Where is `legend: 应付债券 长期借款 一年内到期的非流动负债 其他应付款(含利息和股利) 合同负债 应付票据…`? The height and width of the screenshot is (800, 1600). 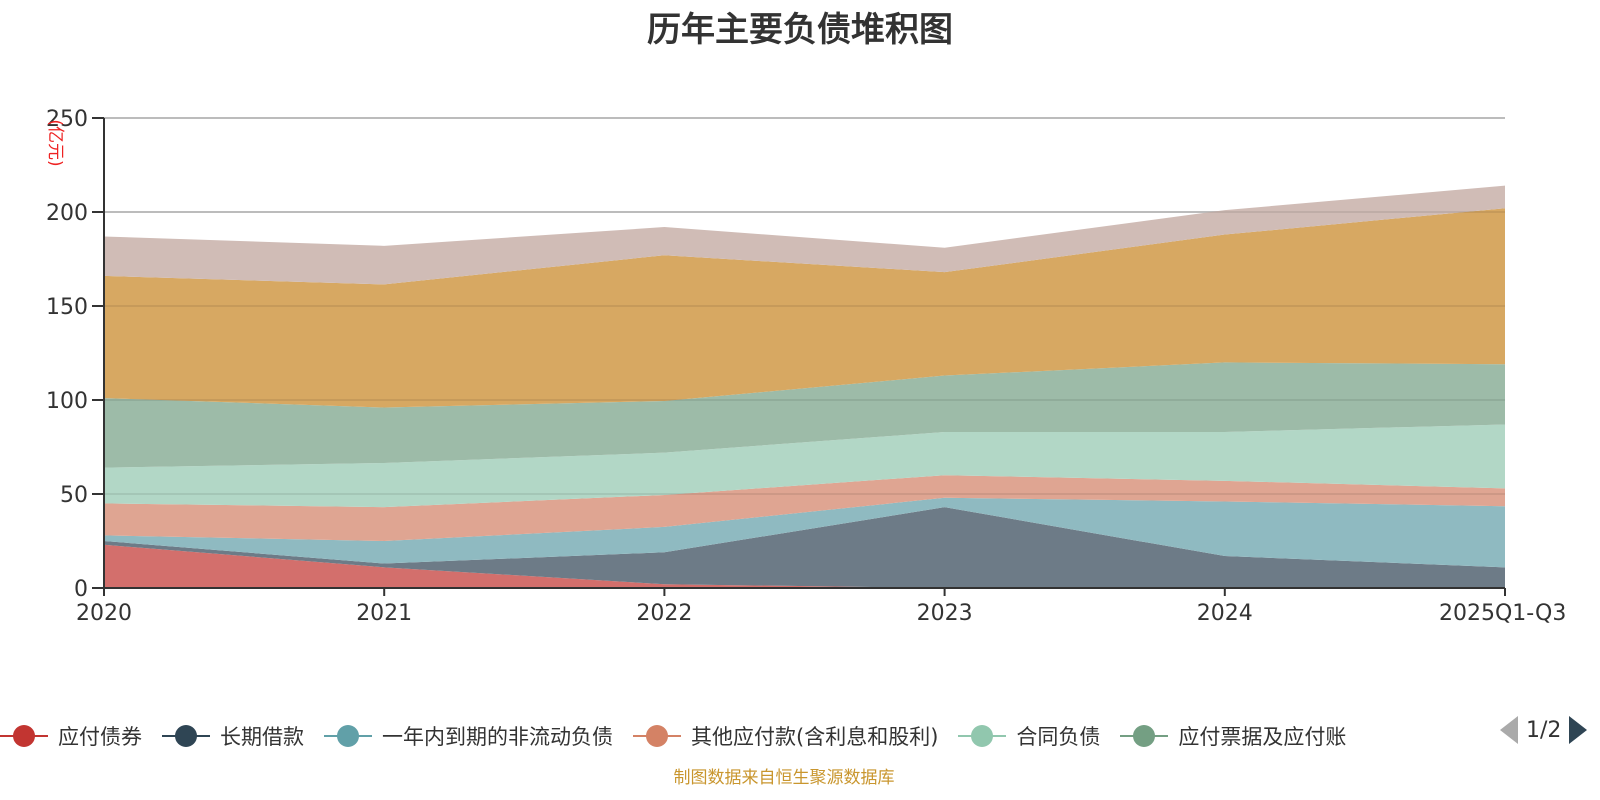 legend: 应付债券 长期借款 一年内到期的非流动负债 其他应付款(含利息和股利) 合同负债 应付票据… is located at coordinates (683, 736).